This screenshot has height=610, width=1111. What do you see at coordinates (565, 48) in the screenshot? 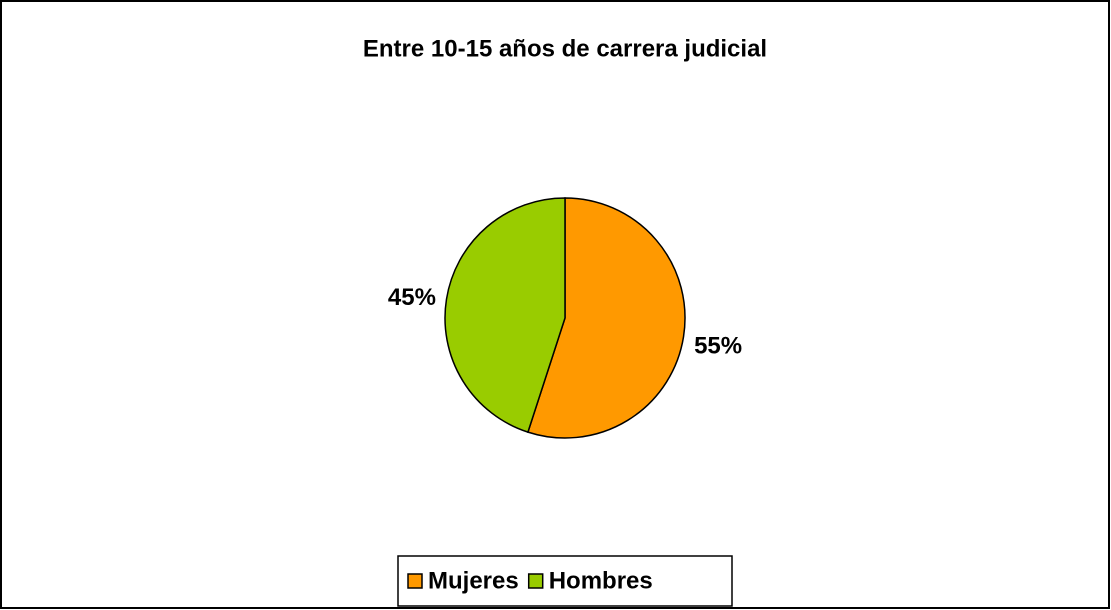
I see `chart-title: Entre 10-15 años de carrera judicial` at bounding box center [565, 48].